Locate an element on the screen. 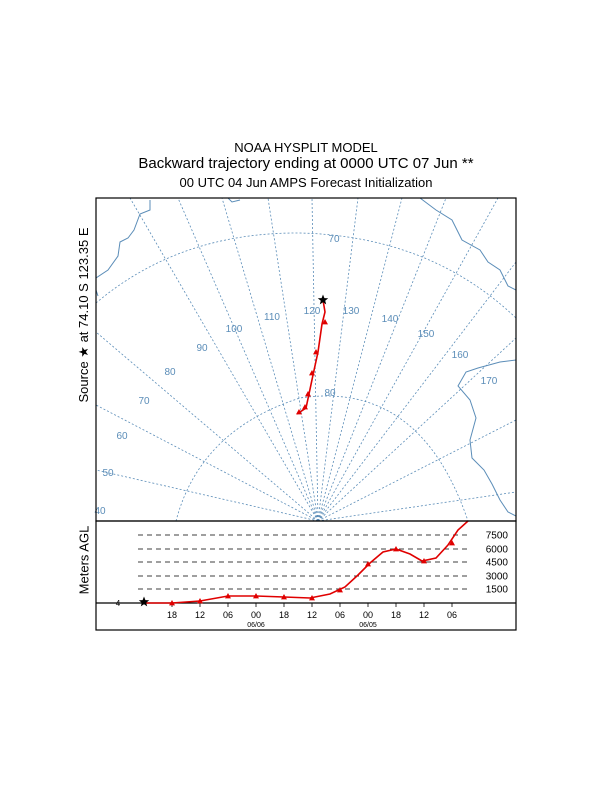  height-trajectory-markers is located at coordinates (312, 573).